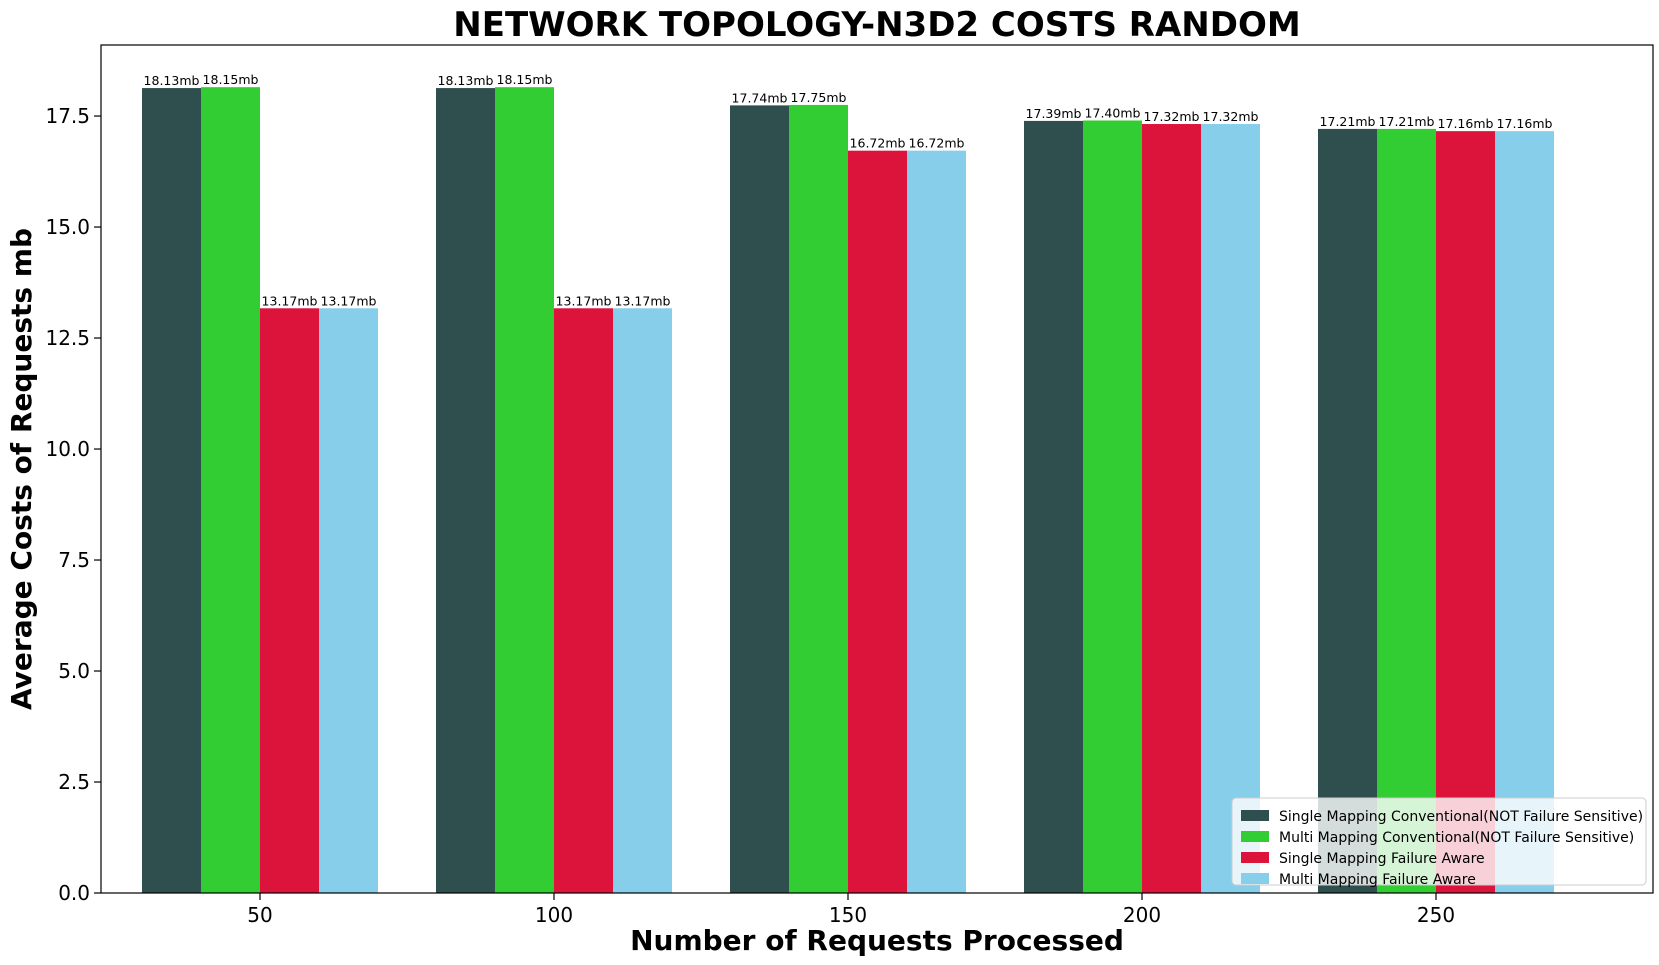 This screenshot has height=965, width=1659. What do you see at coordinates (67, 116) in the screenshot?
I see `y-tick-label: 17.5` at bounding box center [67, 116].